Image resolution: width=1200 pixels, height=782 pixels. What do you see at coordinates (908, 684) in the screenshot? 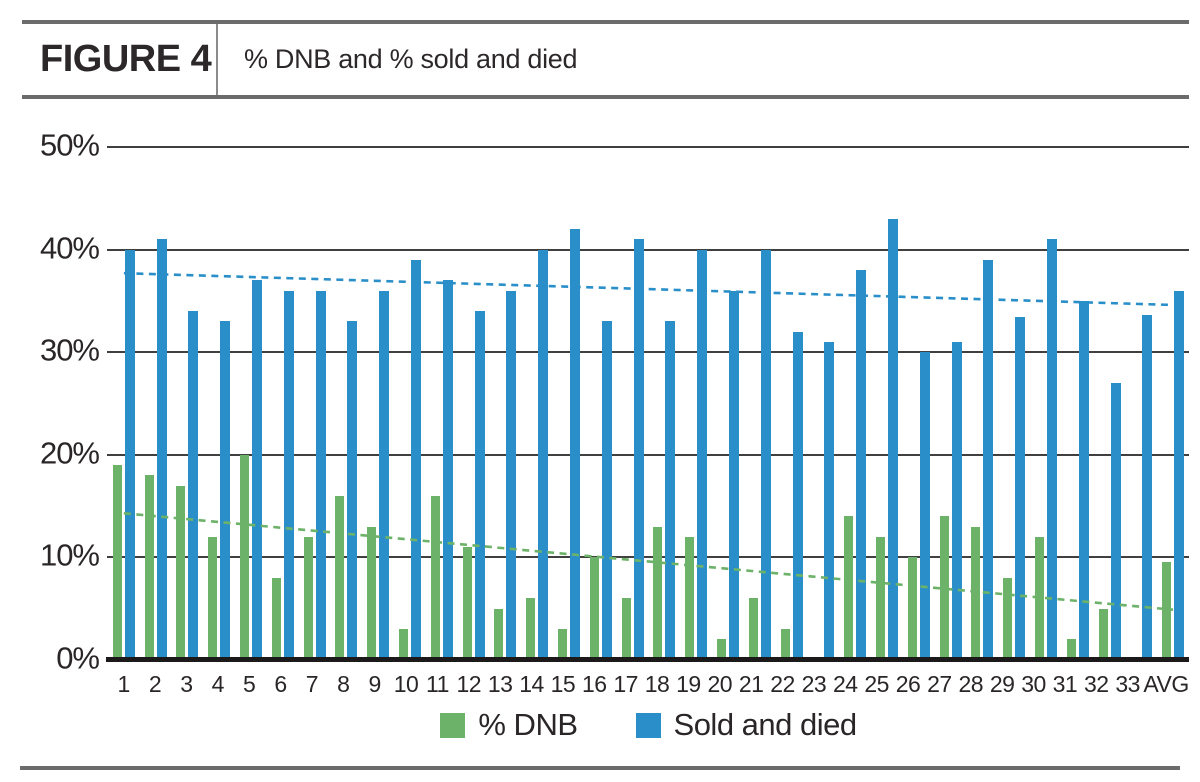
I see `x-tick-label-26: 26` at bounding box center [908, 684].